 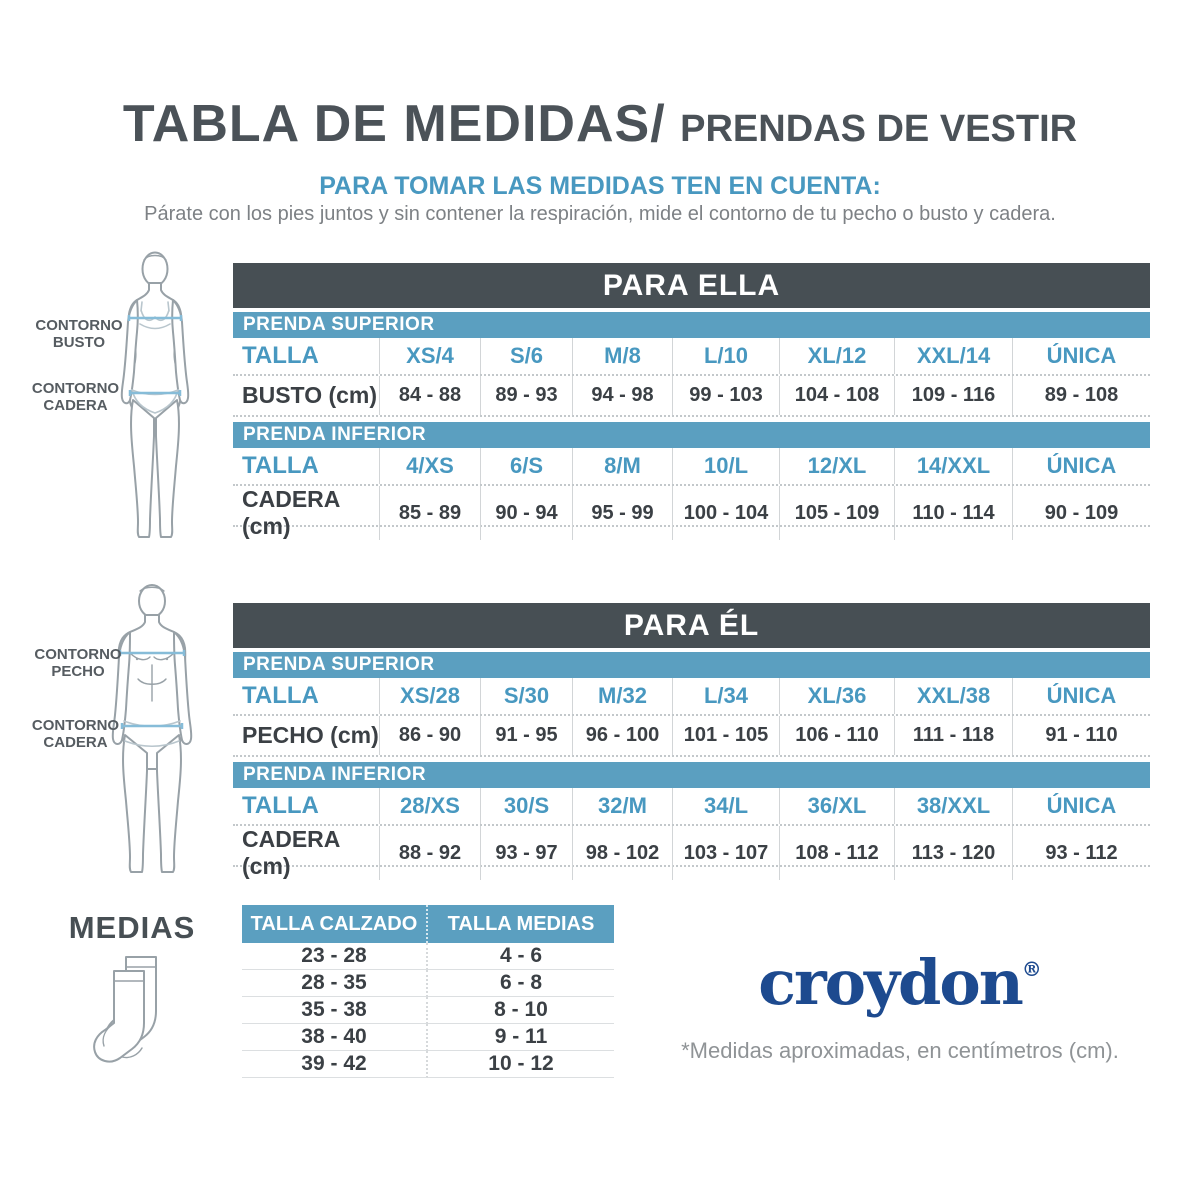 I want to click on measure-value-cell: 91 - 95, so click(x=527, y=735).